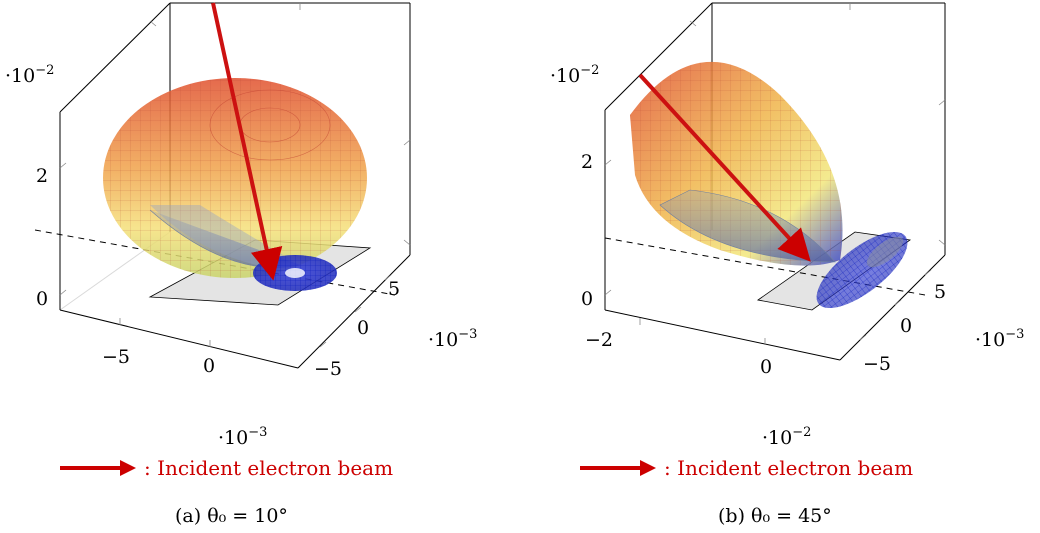 The image size is (1040, 533). I want to click on panel-a-z-multiplier: ·10−2, so click(29, 75).